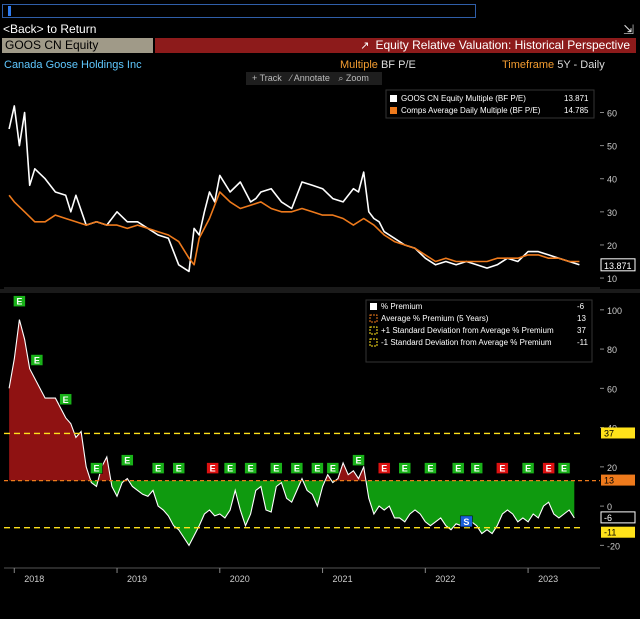 The width and height of the screenshot is (640, 619). What do you see at coordinates (613, 546) in the screenshot?
I see `y-tick-label: -20` at bounding box center [613, 546].